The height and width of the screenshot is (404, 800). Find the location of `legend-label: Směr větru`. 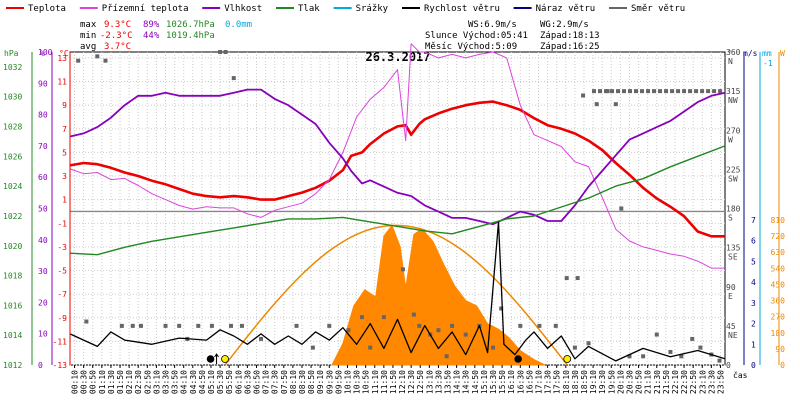

legend-label: Směr větru is located at coordinates (658, 9).